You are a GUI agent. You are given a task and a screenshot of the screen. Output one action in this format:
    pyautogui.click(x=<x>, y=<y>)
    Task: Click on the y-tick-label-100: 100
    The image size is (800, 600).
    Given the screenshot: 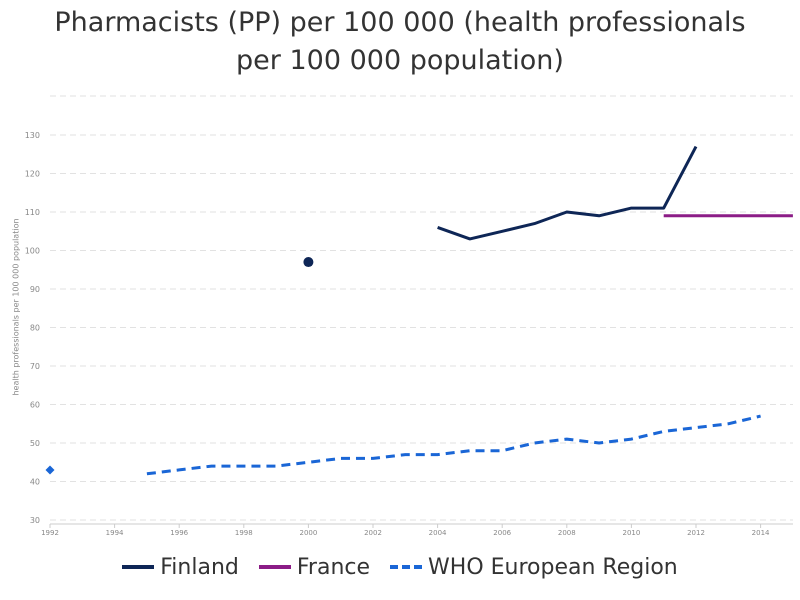 What is the action you would take?
    pyautogui.click(x=32, y=251)
    